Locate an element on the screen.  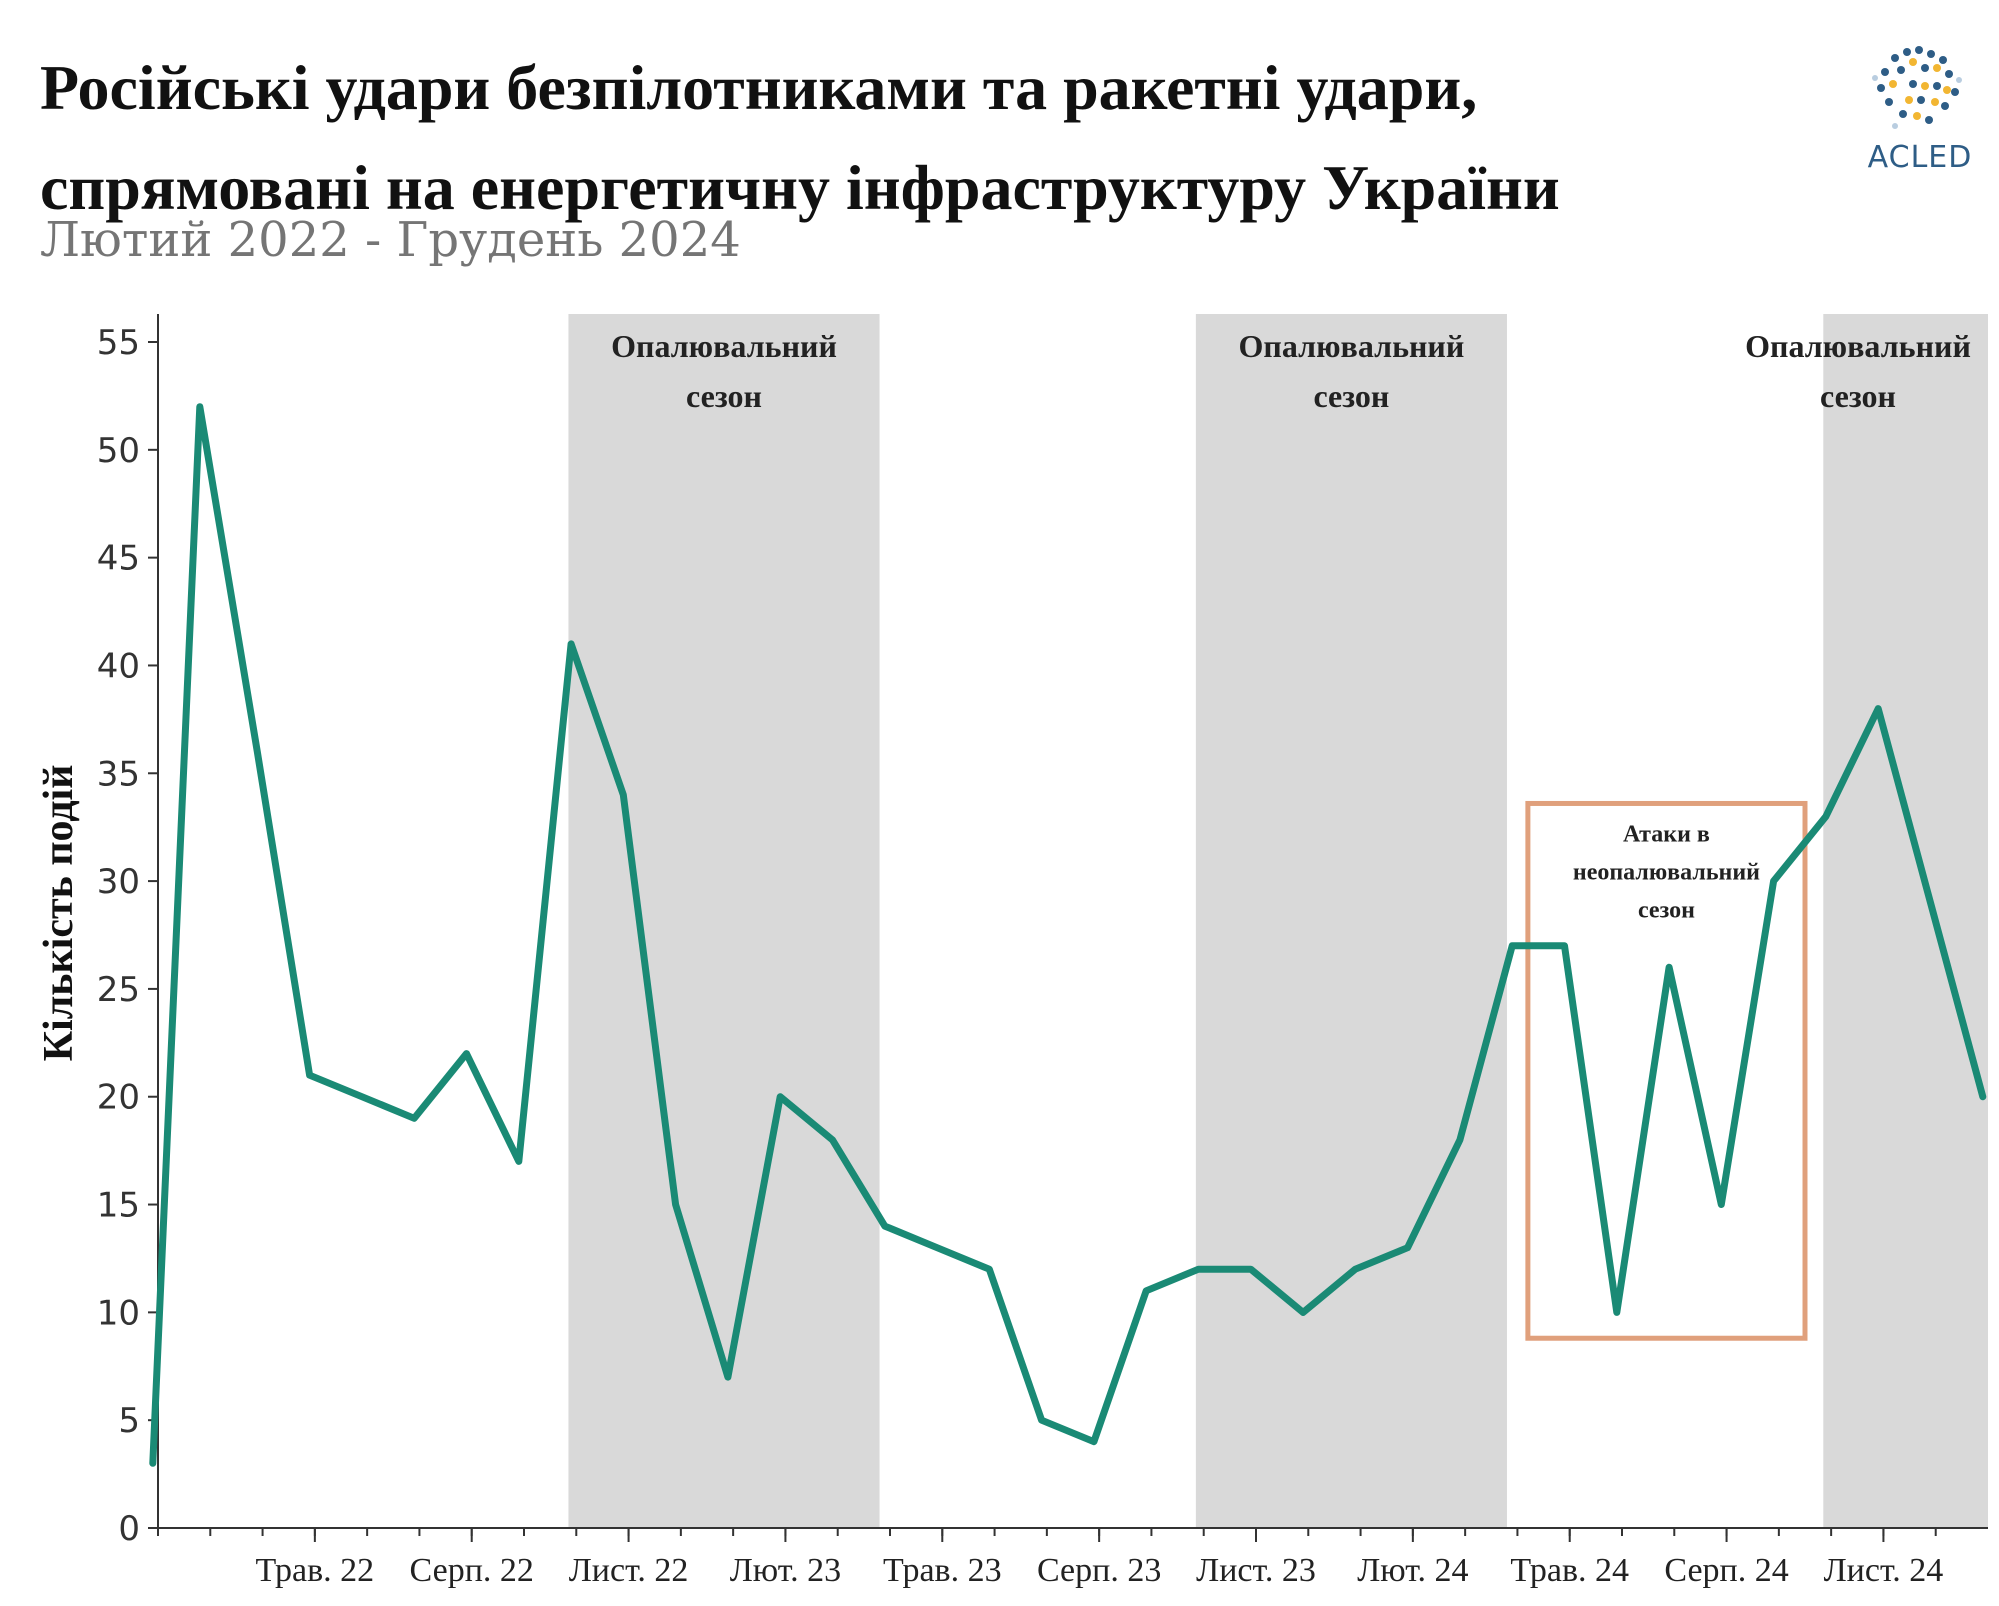
x-tick-label: Серп. 24 is located at coordinates (1726, 1570).